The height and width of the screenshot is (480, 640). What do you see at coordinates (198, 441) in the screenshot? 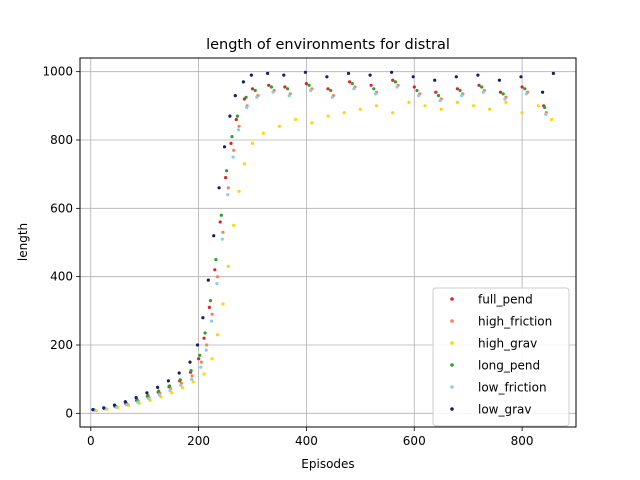
I see `x-tick-label: 200` at bounding box center [198, 441].